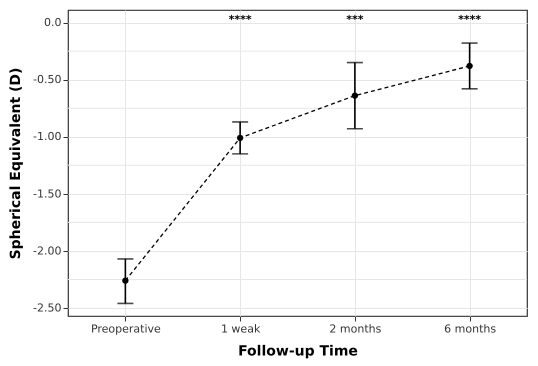 This screenshot has height=366, width=538. Describe the element at coordinates (298, 352) in the screenshot. I see `x-axis-title: Follow-up Time` at that location.